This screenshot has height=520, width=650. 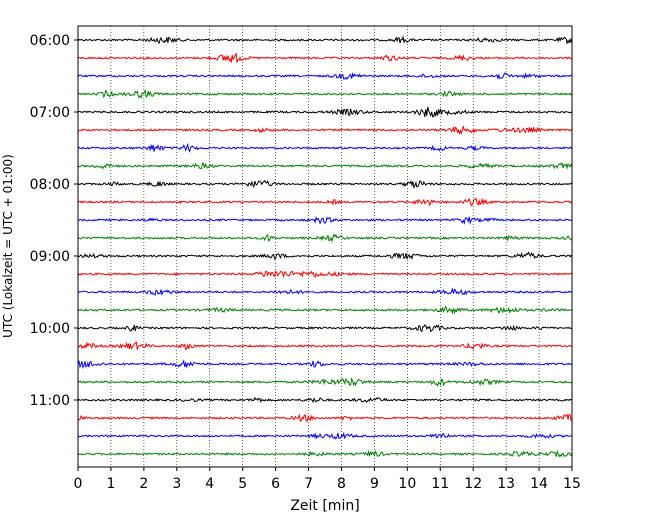 I want to click on y-tick-label: 09:00, so click(x=50, y=257).